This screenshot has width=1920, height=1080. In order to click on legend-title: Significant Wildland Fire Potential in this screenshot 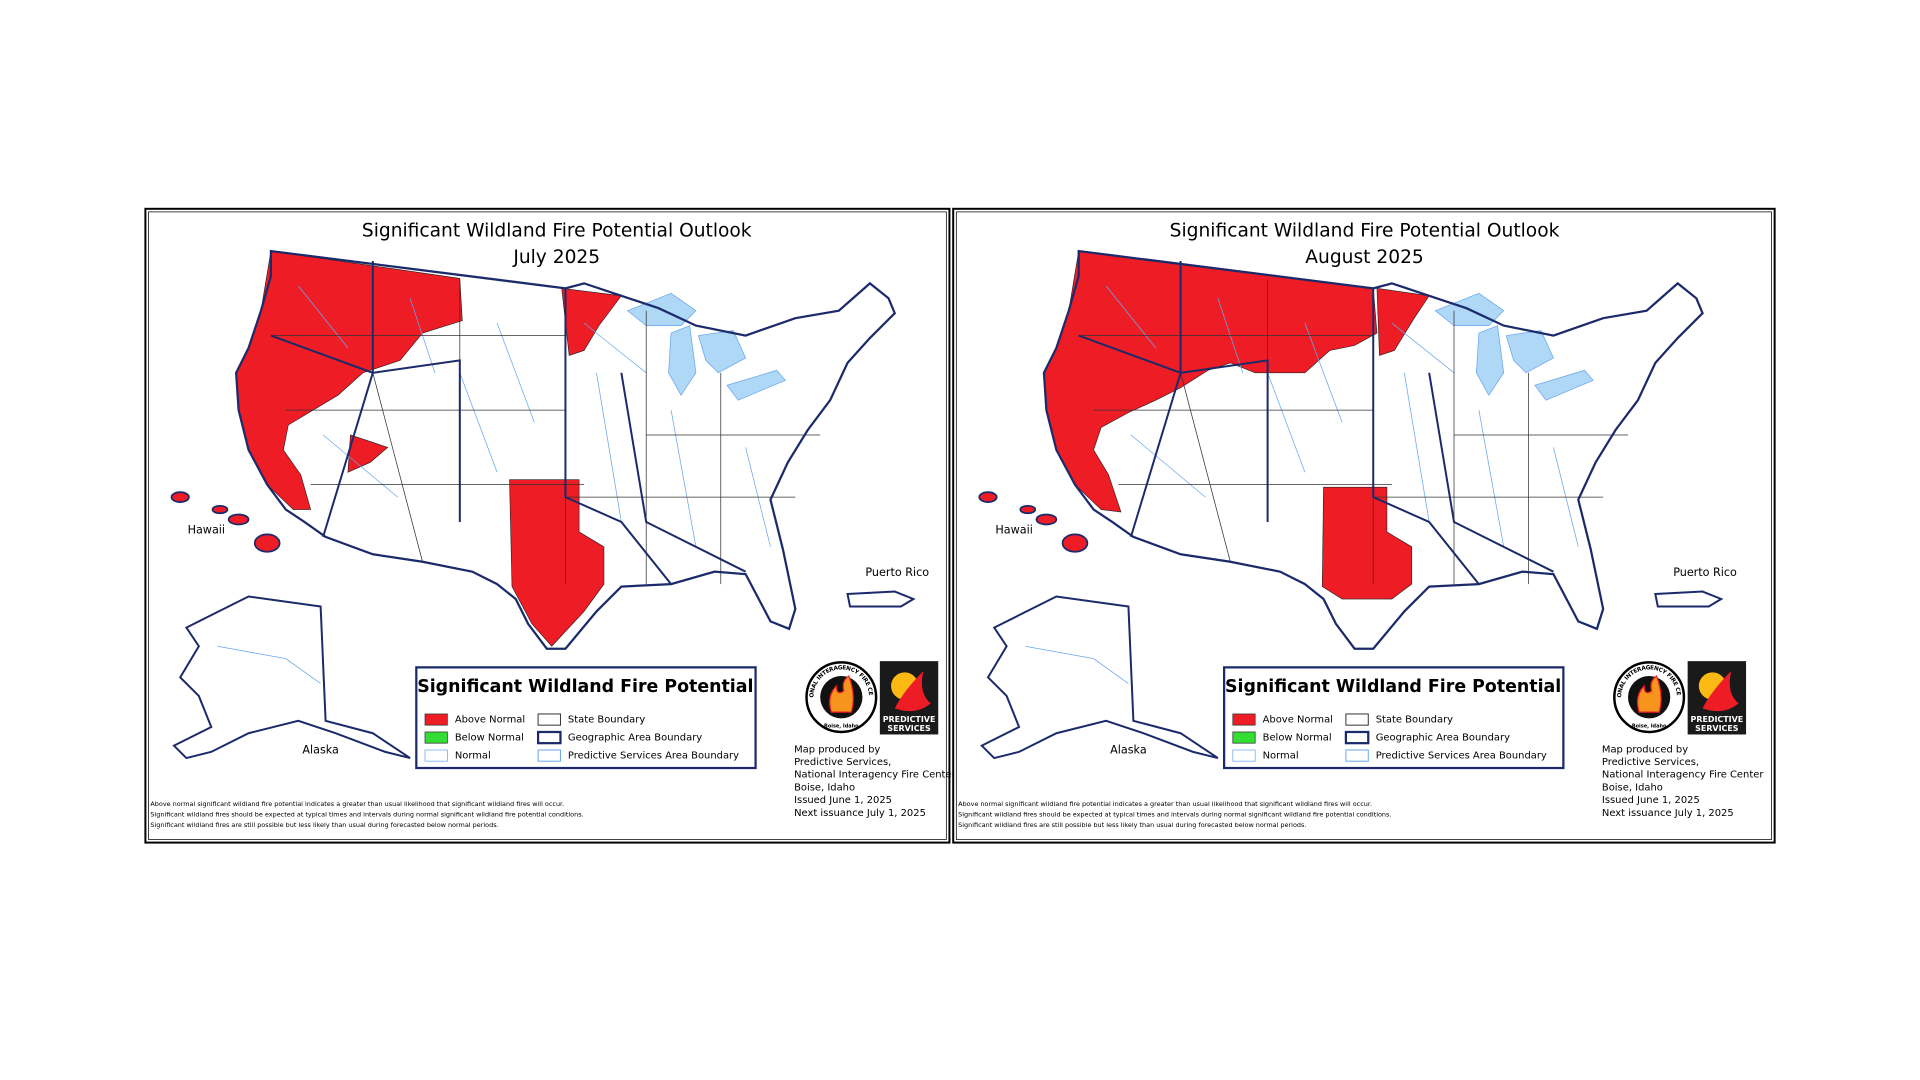, I will do `click(585, 687)`.